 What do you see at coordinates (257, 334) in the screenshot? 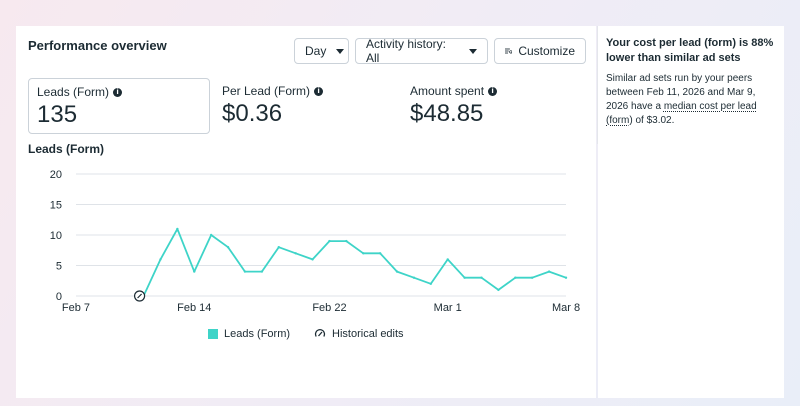
I see `legend-label-leads: Leads (Form)` at bounding box center [257, 334].